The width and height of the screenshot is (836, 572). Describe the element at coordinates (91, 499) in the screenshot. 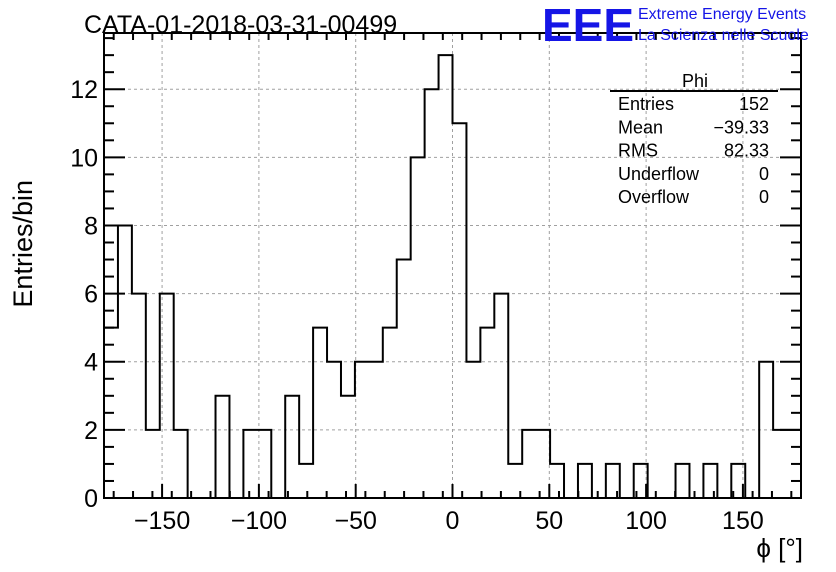

I see `y-tick-label: 0` at that location.